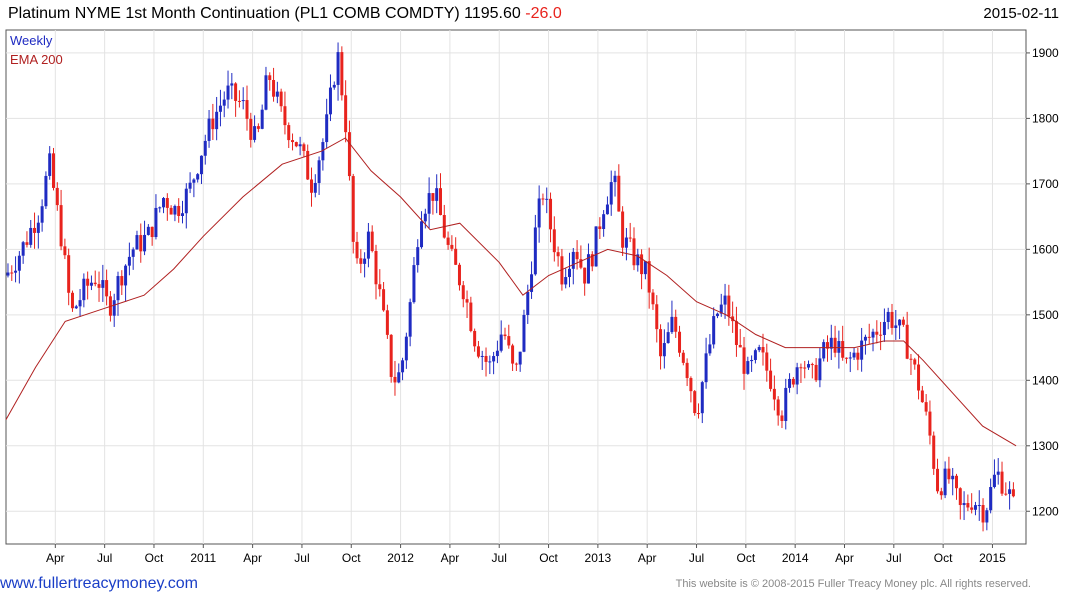  What do you see at coordinates (450, 558) in the screenshot?
I see `x-tick-label: Apr` at bounding box center [450, 558].